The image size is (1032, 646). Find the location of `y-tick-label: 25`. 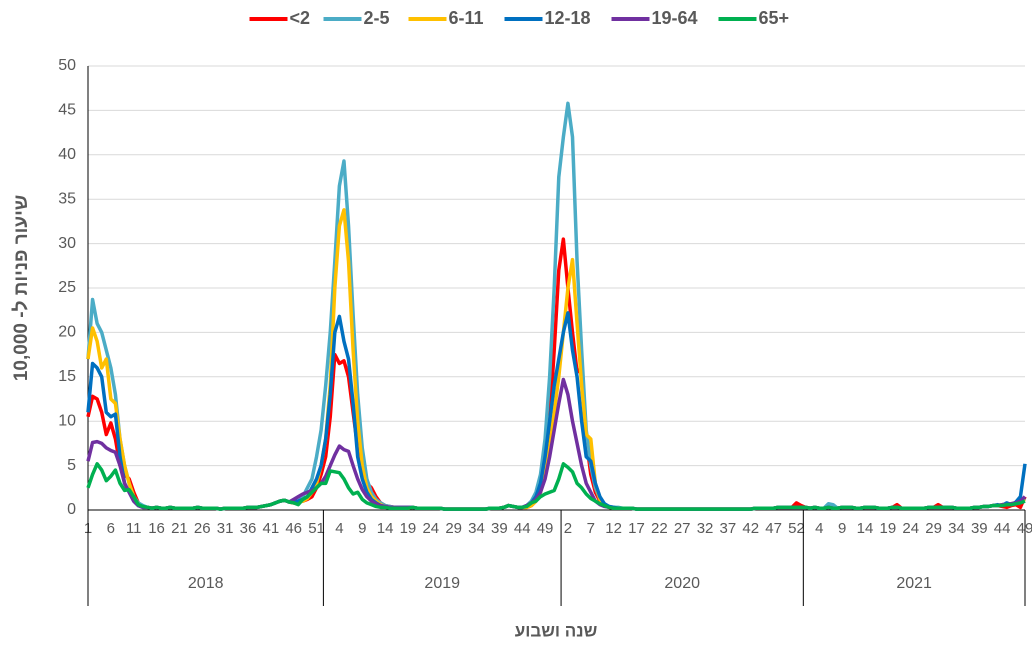

y-tick-label: 25 is located at coordinates (67, 287).